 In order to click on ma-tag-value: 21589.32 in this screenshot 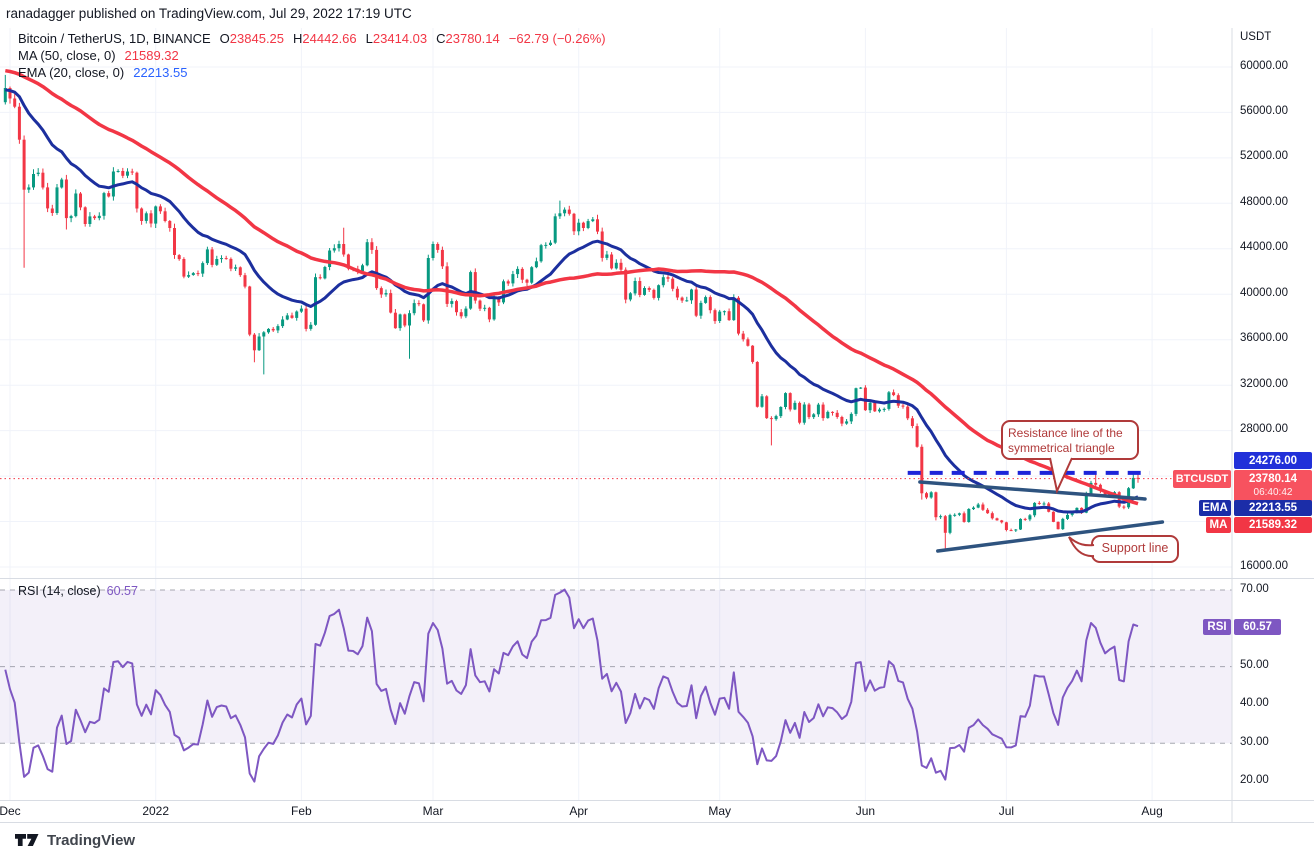, I will do `click(1273, 525)`.